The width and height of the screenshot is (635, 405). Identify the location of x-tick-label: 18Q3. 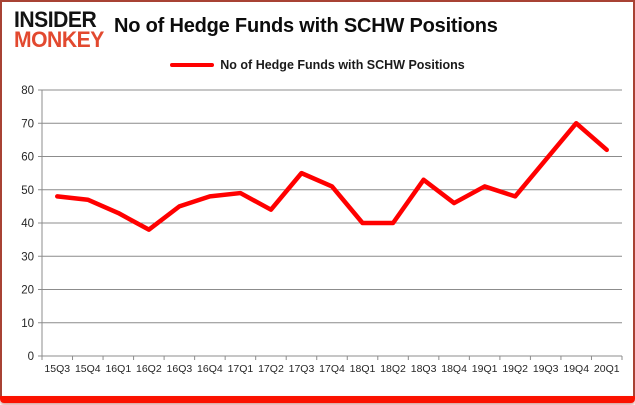
(424, 369).